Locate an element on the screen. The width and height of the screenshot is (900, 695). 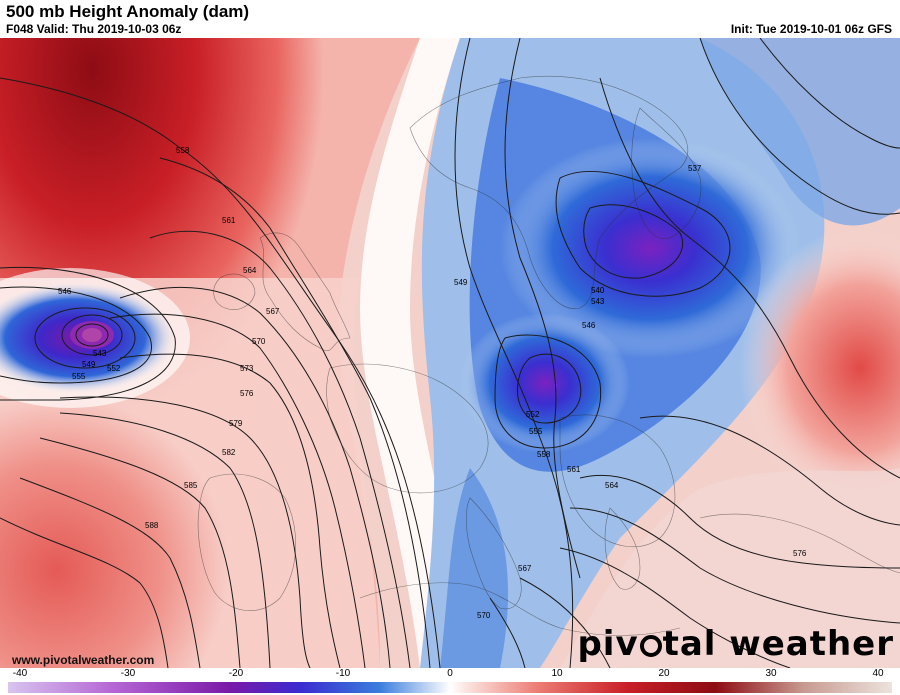
brand-text-left: piv is located at coordinates (608, 644).